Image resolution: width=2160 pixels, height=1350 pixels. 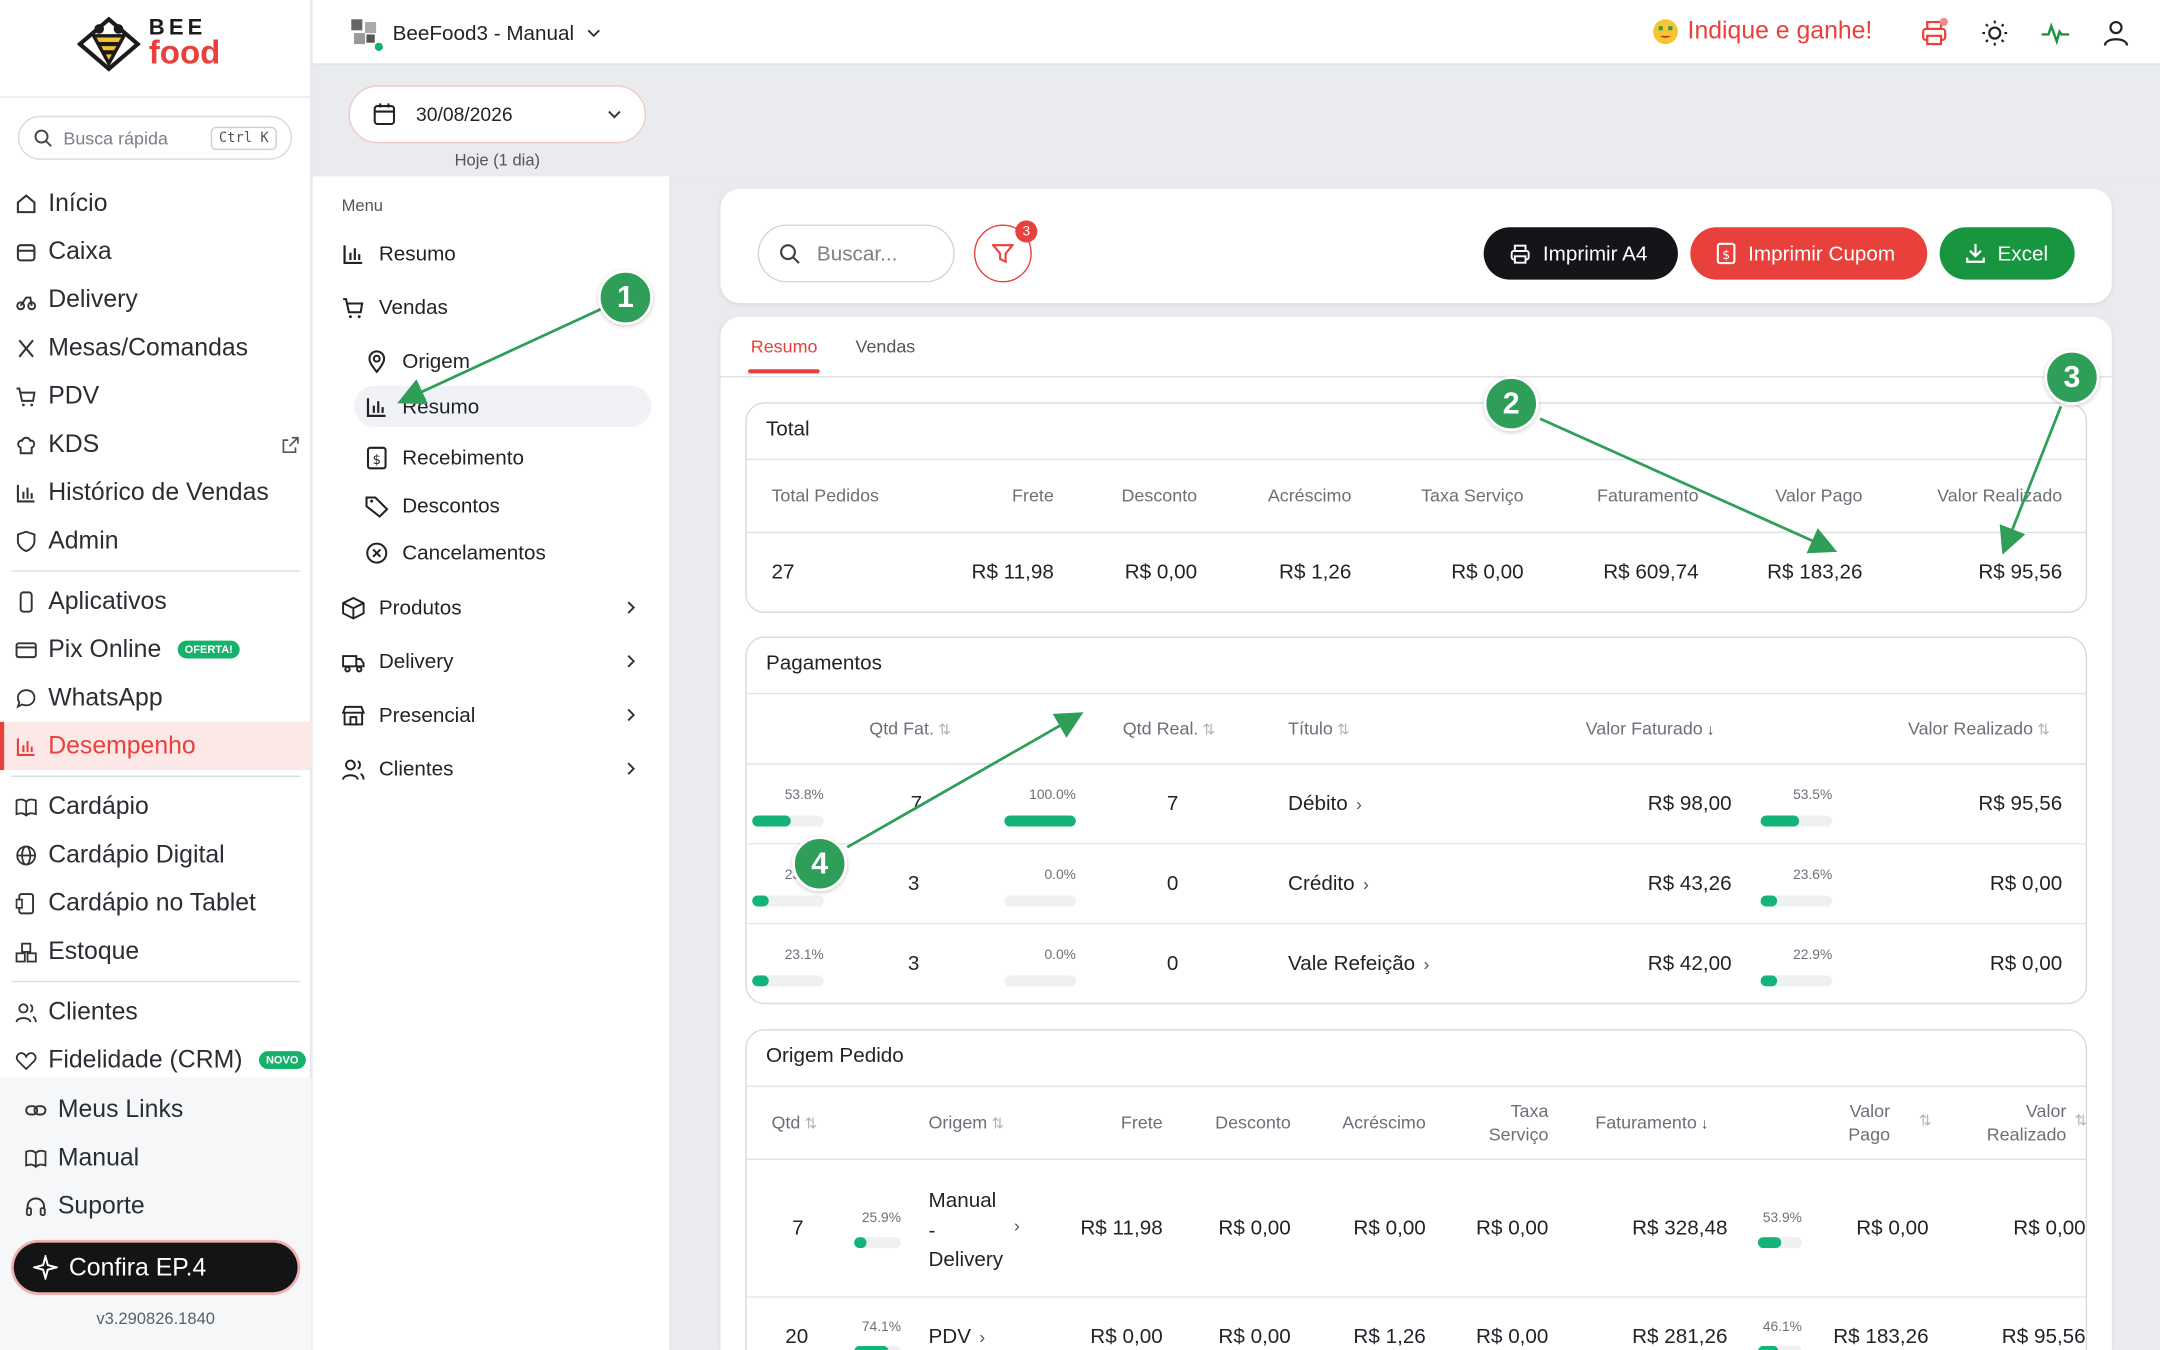 I want to click on nav-admin: Admin, so click(x=155, y=541).